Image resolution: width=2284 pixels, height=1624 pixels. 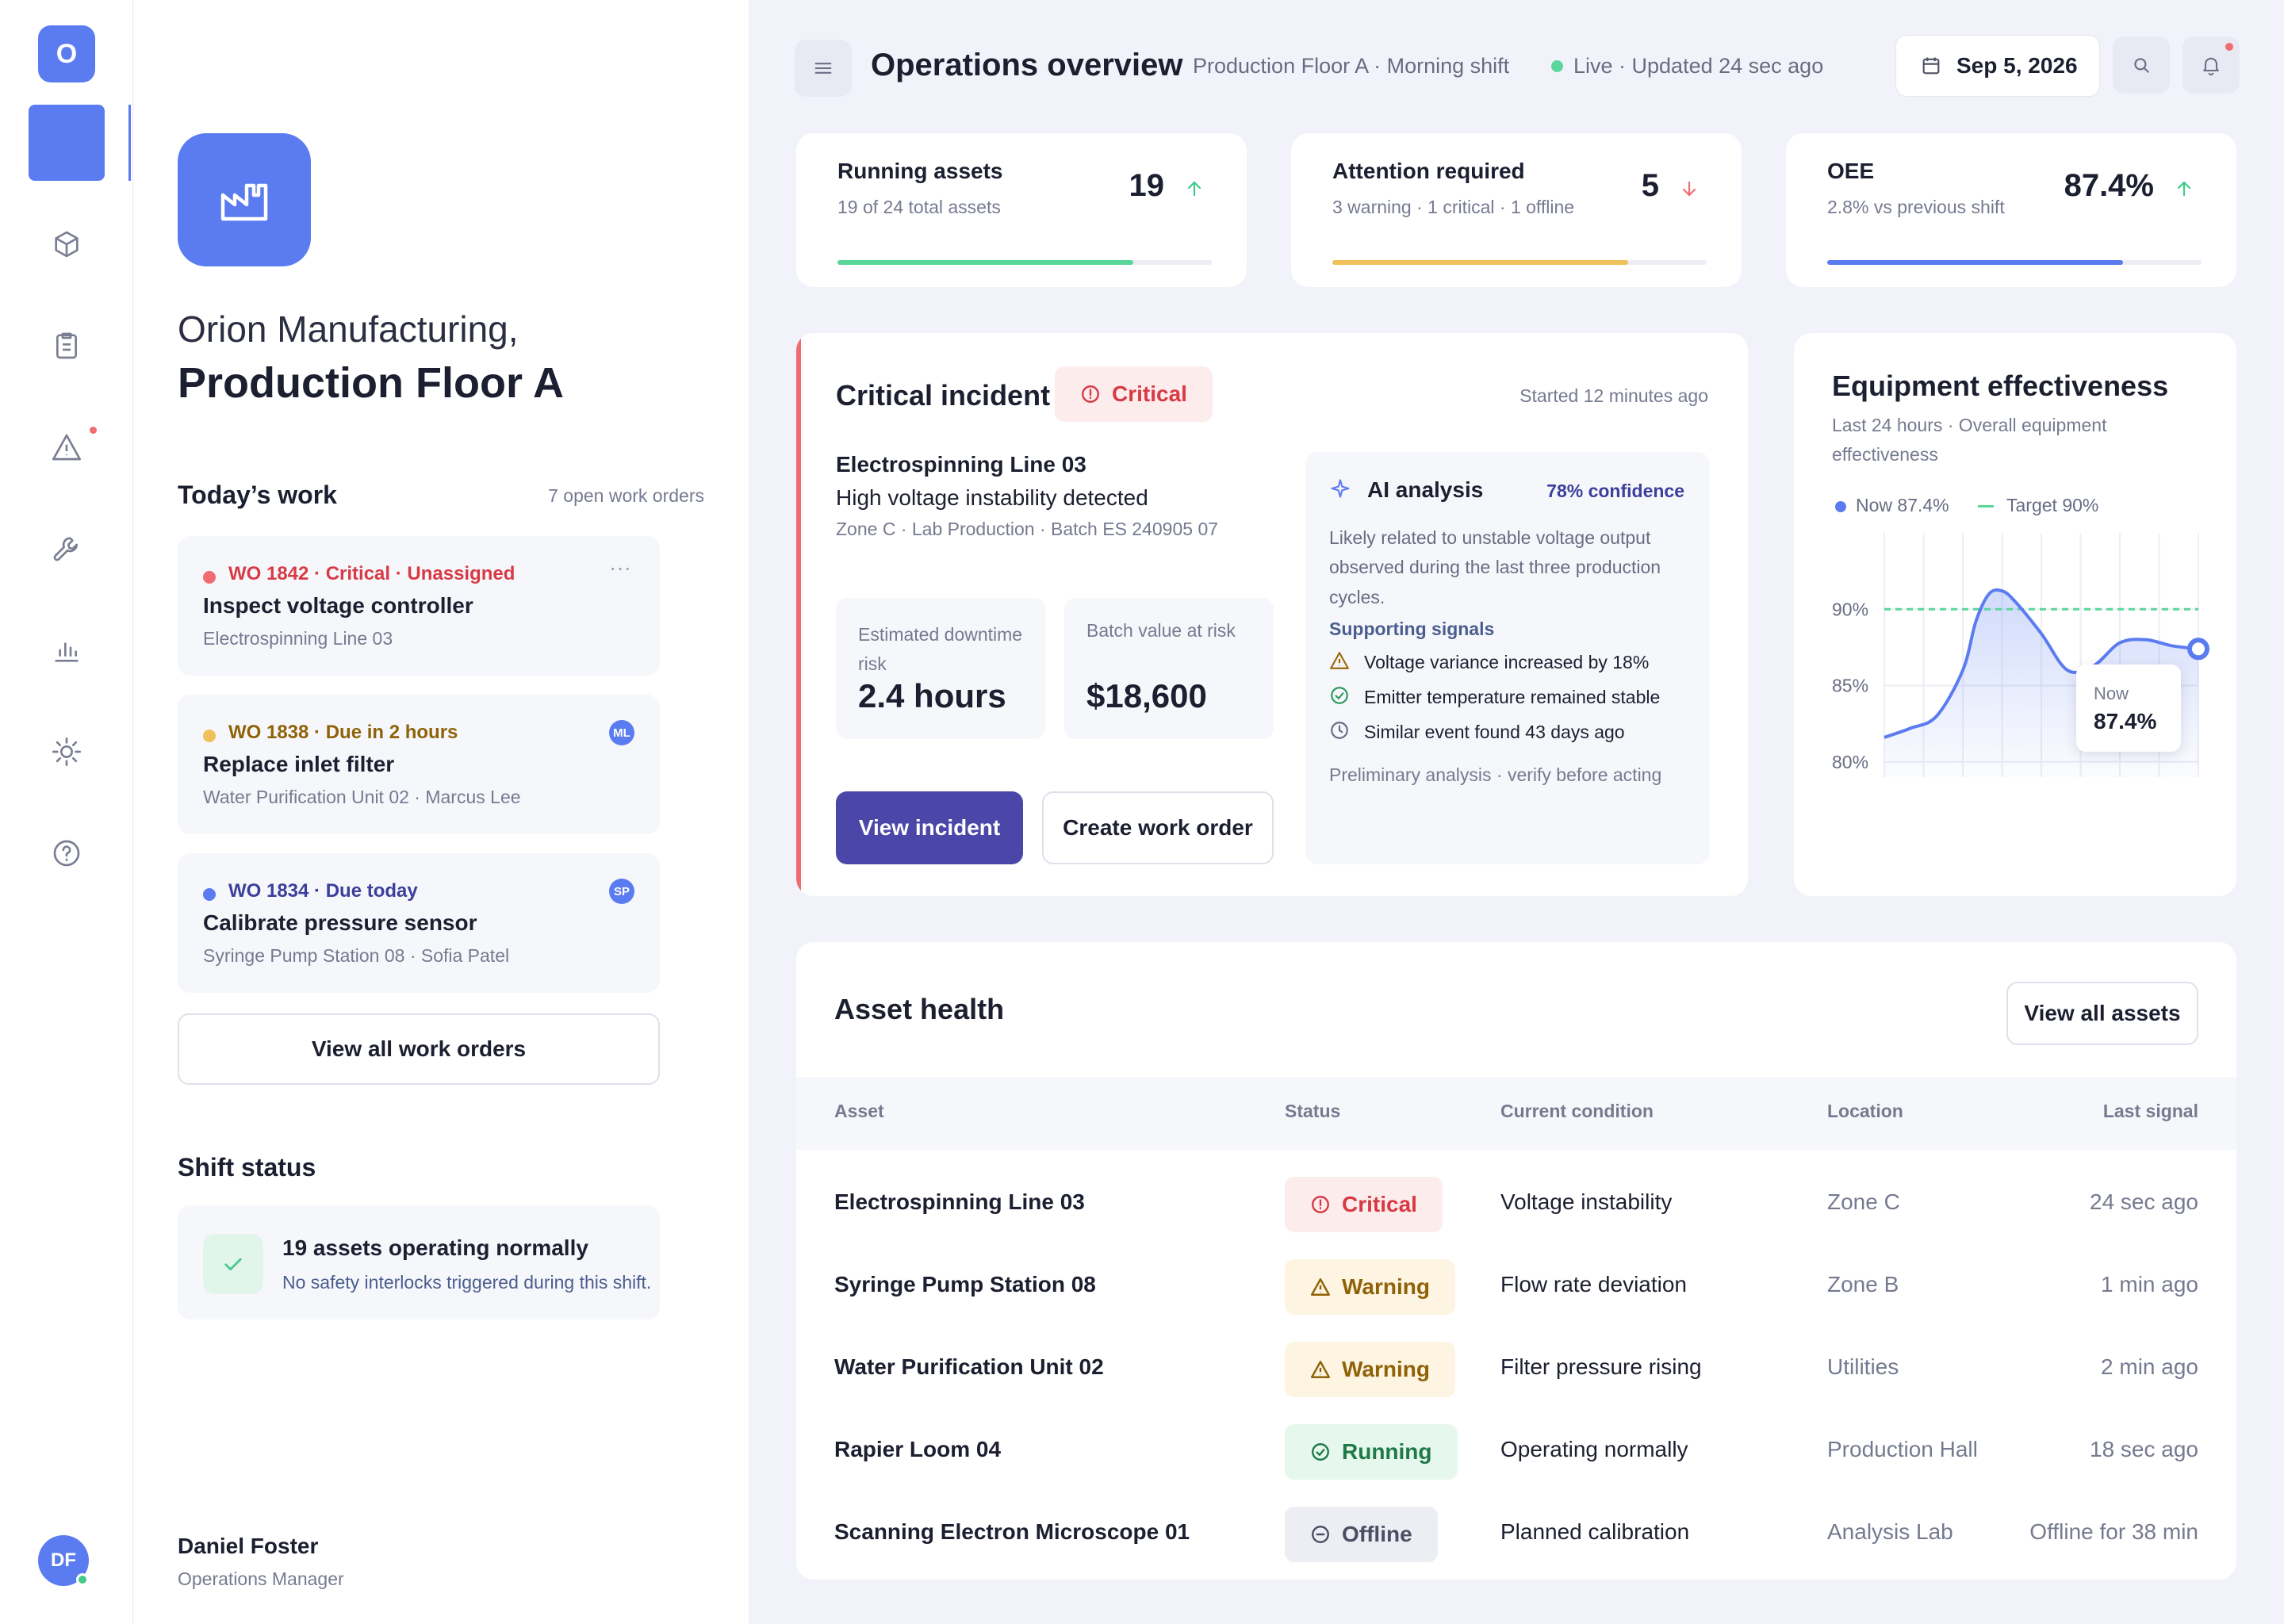 I want to click on column-header-last-signal: Last signal, so click(x=2150, y=1111).